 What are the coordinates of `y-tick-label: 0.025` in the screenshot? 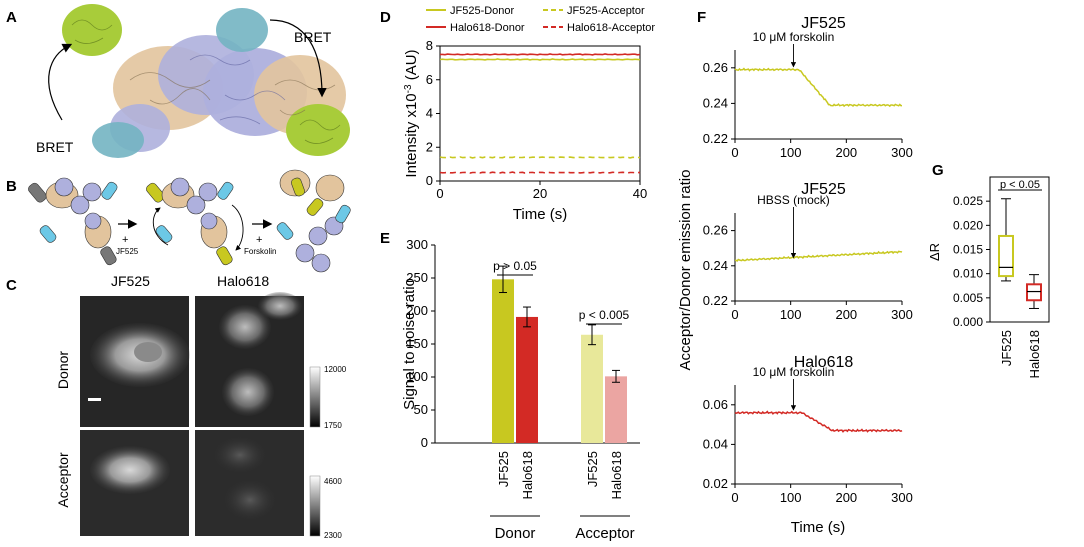 It's located at (968, 201).